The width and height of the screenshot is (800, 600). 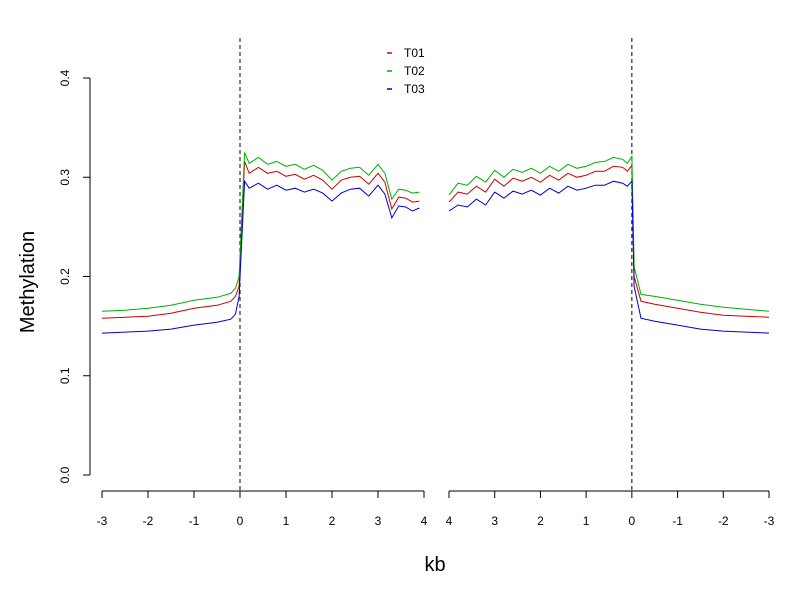 I want to click on y-tick-label: 0.4, so click(x=65, y=77).